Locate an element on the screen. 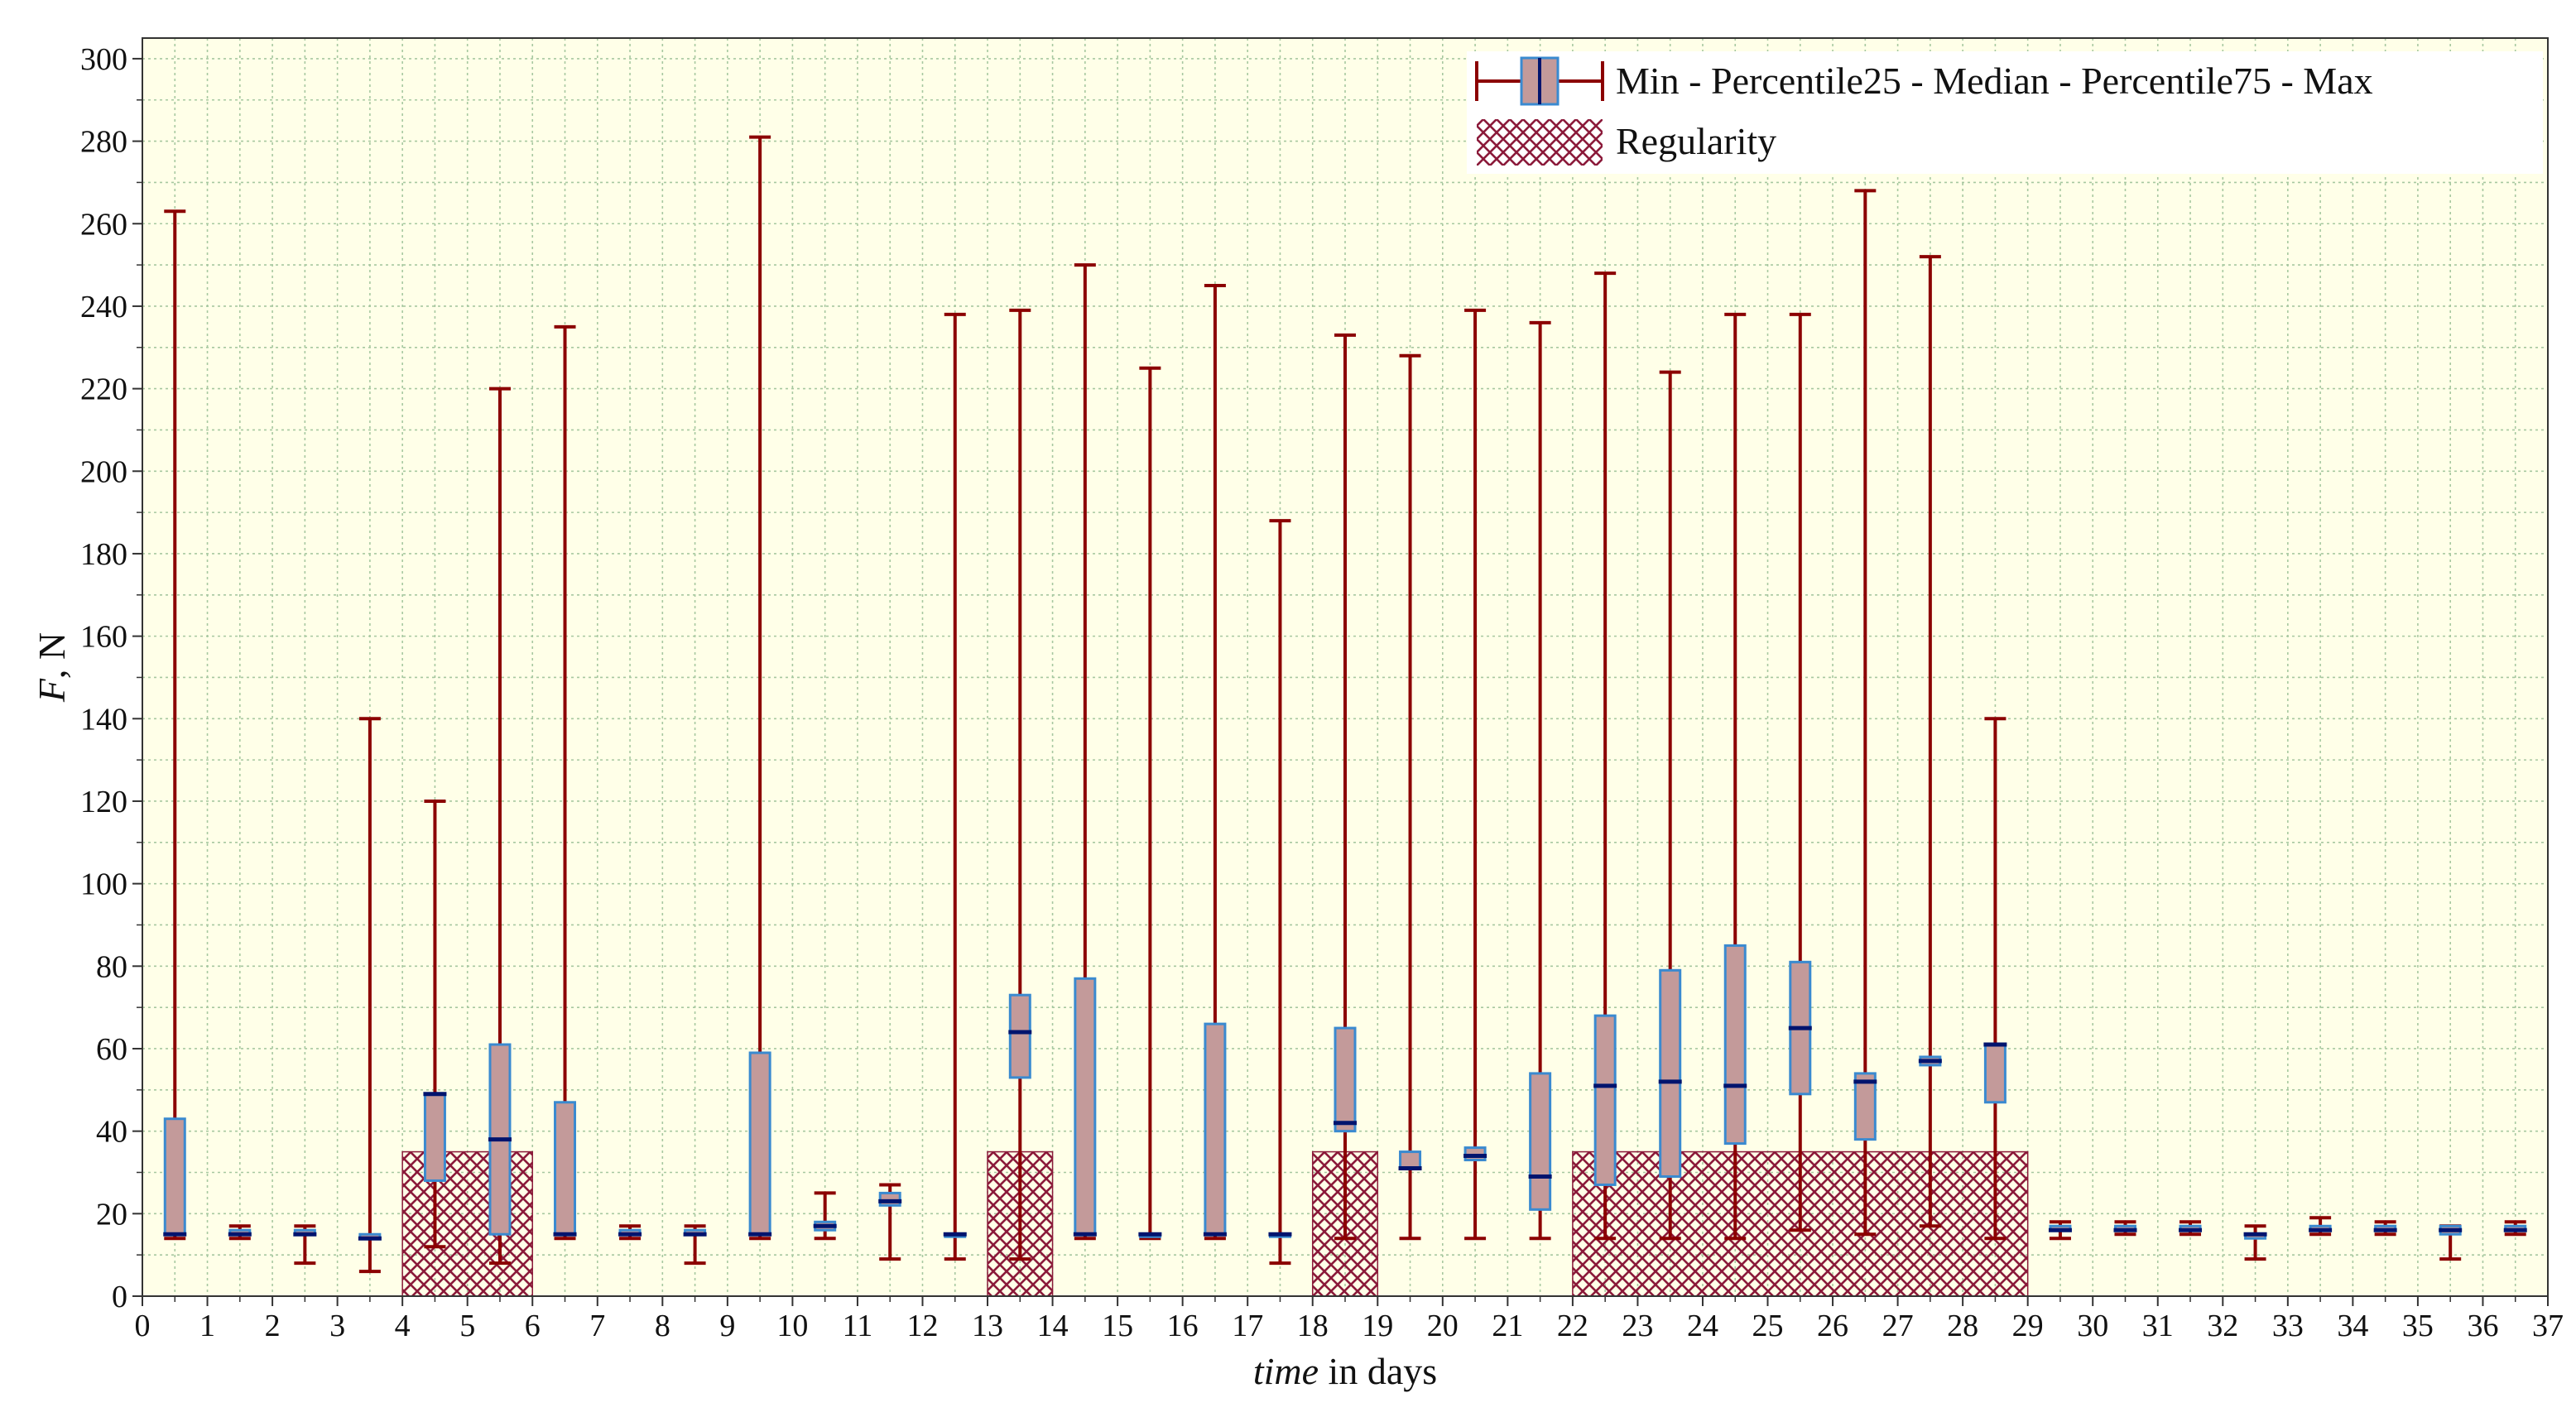 The width and height of the screenshot is (2576, 1417). y-tick-label: 20 is located at coordinates (111, 1214).